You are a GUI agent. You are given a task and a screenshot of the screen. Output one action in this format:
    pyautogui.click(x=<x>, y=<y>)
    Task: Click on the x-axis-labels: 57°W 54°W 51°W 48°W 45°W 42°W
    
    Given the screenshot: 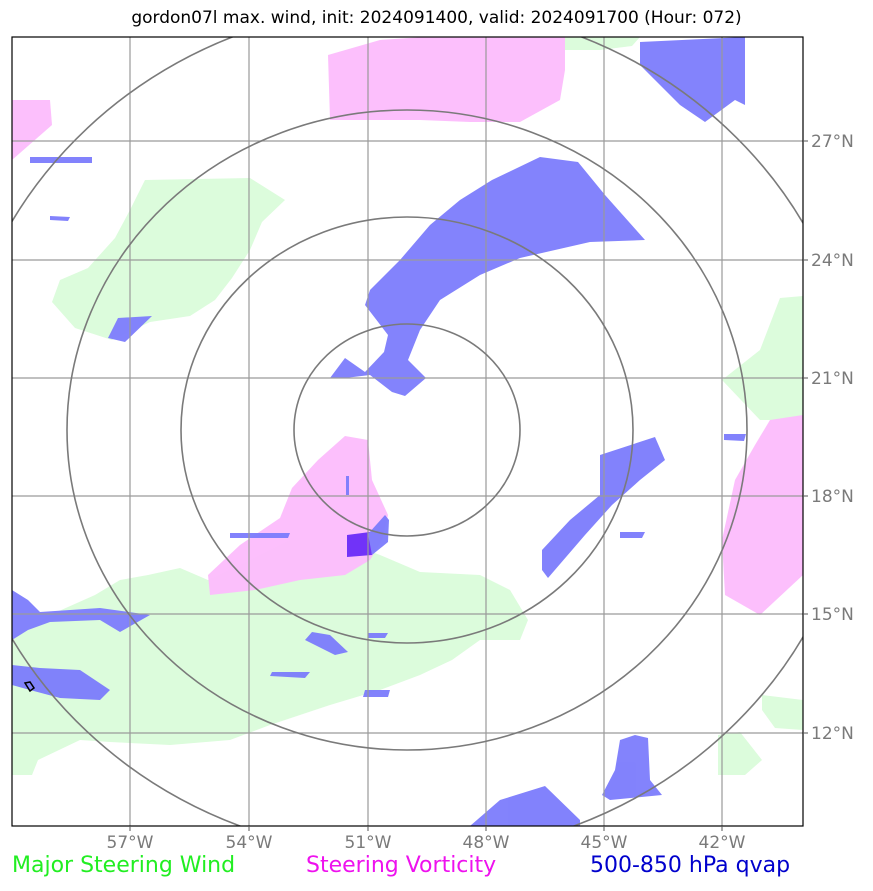 What is the action you would take?
    pyautogui.click(x=426, y=843)
    